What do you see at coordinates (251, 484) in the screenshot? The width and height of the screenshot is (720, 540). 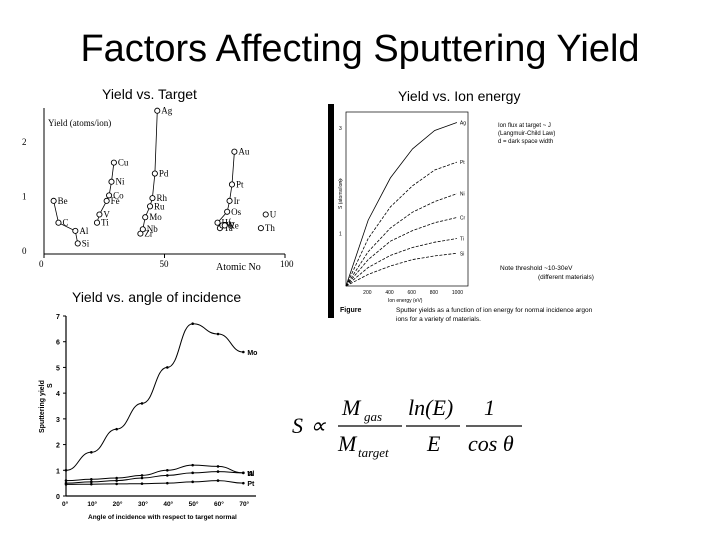 I see `angle-series-label-pt: Pt` at bounding box center [251, 484].